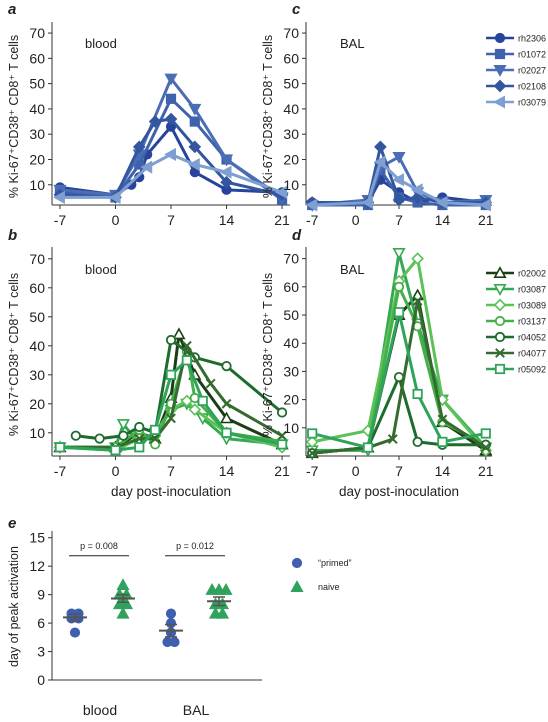 The width and height of the screenshot is (548, 722). I want to click on series-r04052, so click(399, 415).